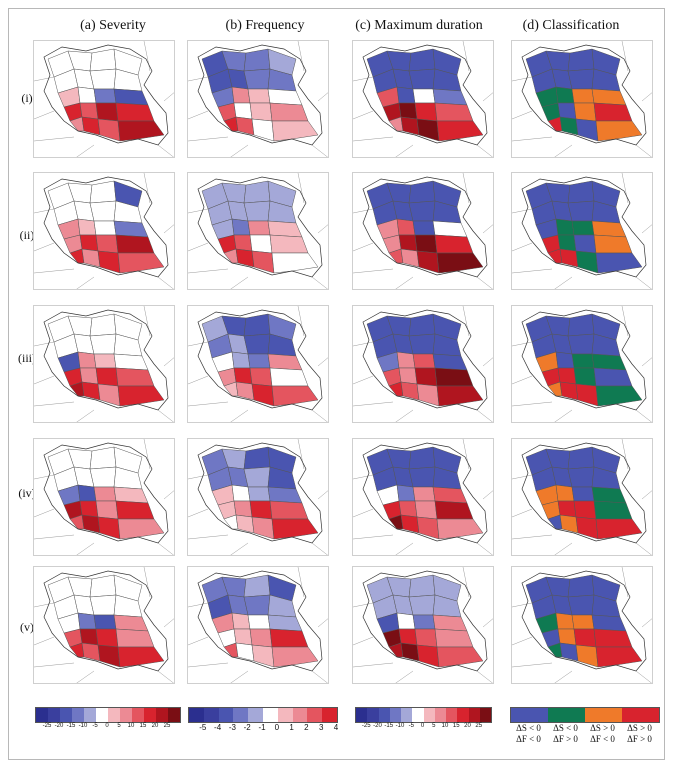 Image resolution: width=675 pixels, height=768 pixels. Describe the element at coordinates (59, 726) in the screenshot. I see `legend-severity-tick-label: -20` at that location.